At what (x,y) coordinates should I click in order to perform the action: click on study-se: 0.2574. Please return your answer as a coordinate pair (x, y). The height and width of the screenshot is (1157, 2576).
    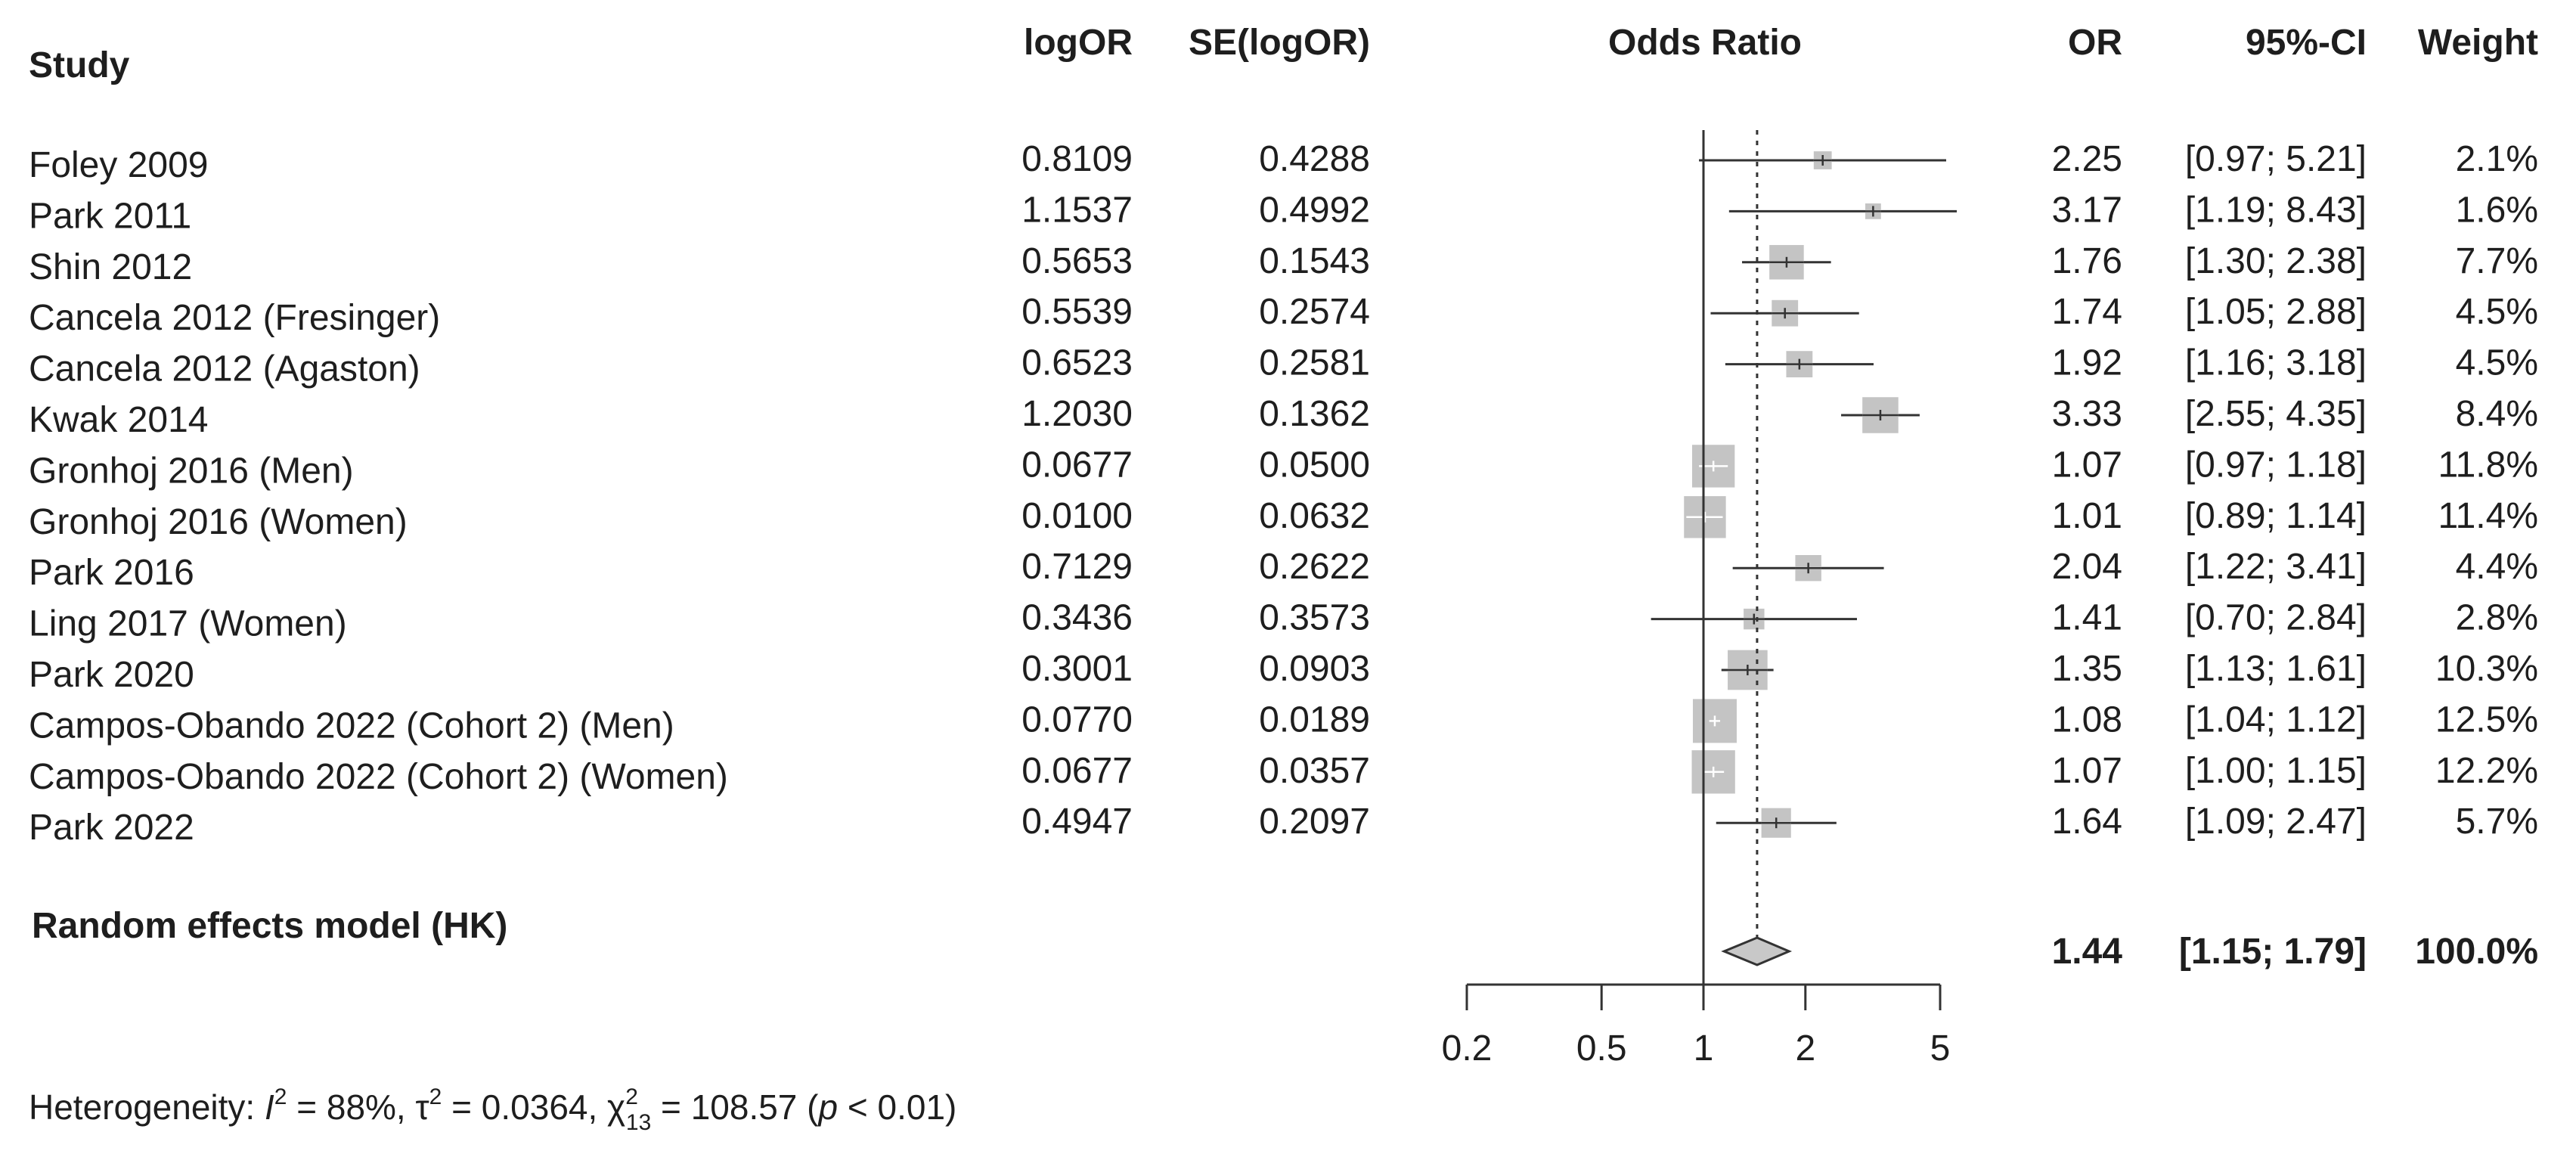
    Looking at the image, I should click on (1314, 312).